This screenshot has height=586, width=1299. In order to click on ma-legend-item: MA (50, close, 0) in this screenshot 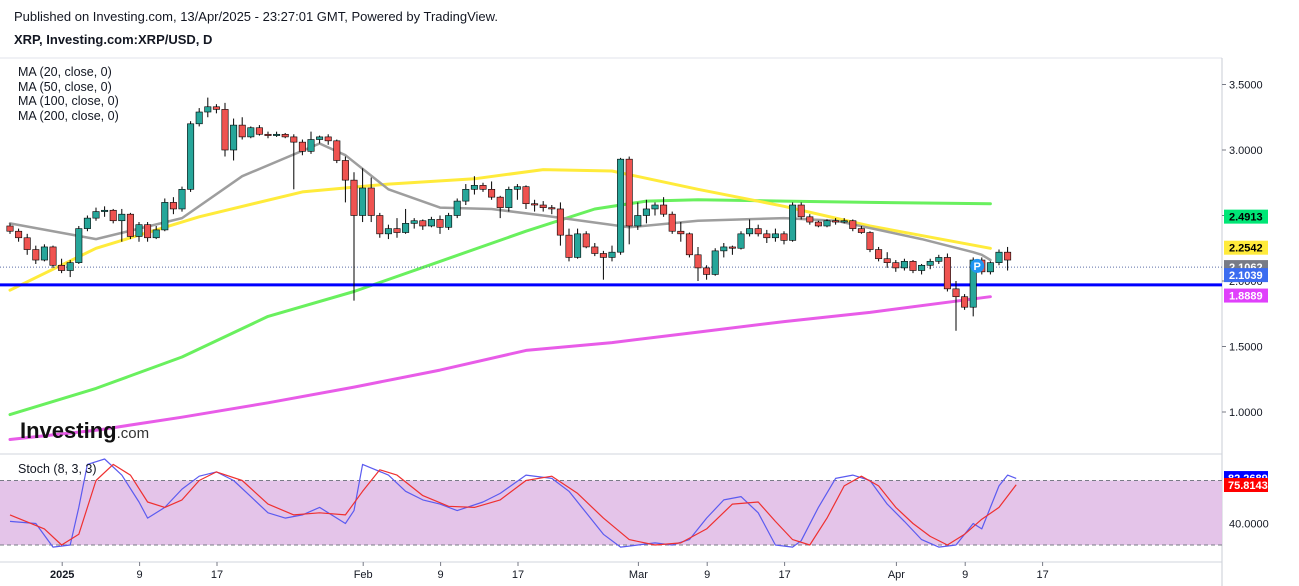, I will do `click(65, 86)`.